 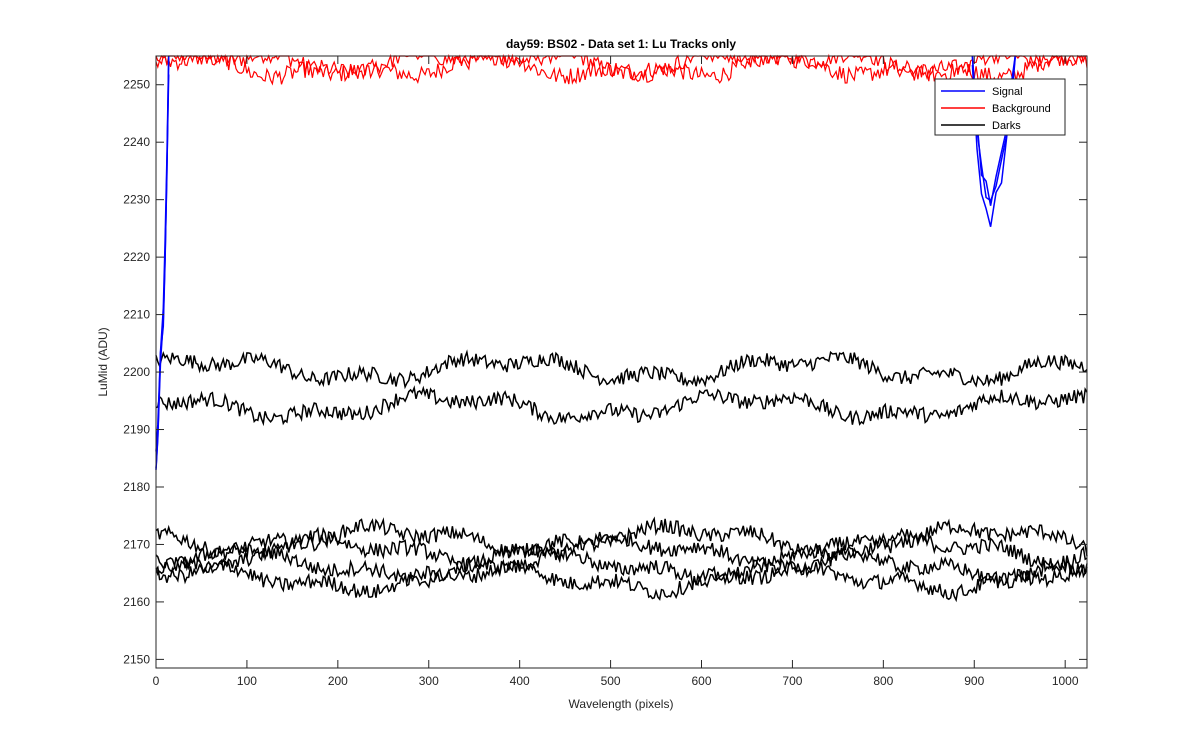 I want to click on x-tick-label: 900, so click(x=974, y=681).